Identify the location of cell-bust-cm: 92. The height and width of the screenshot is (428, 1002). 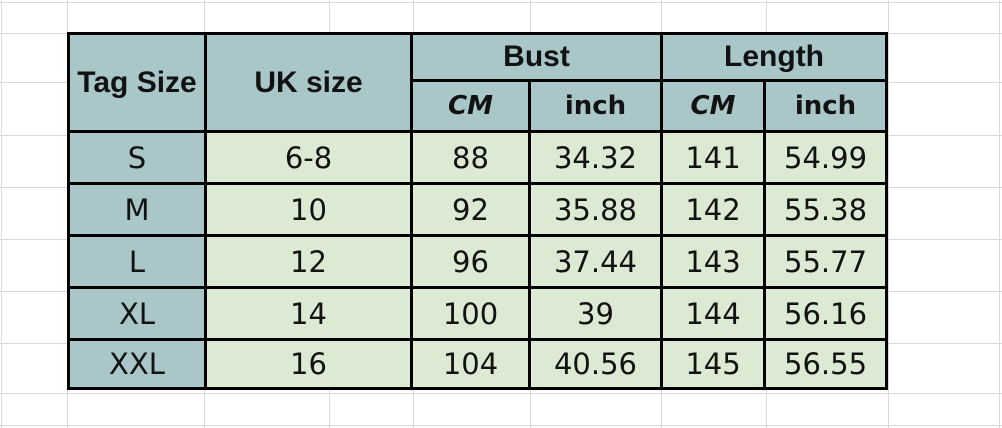
(470, 209).